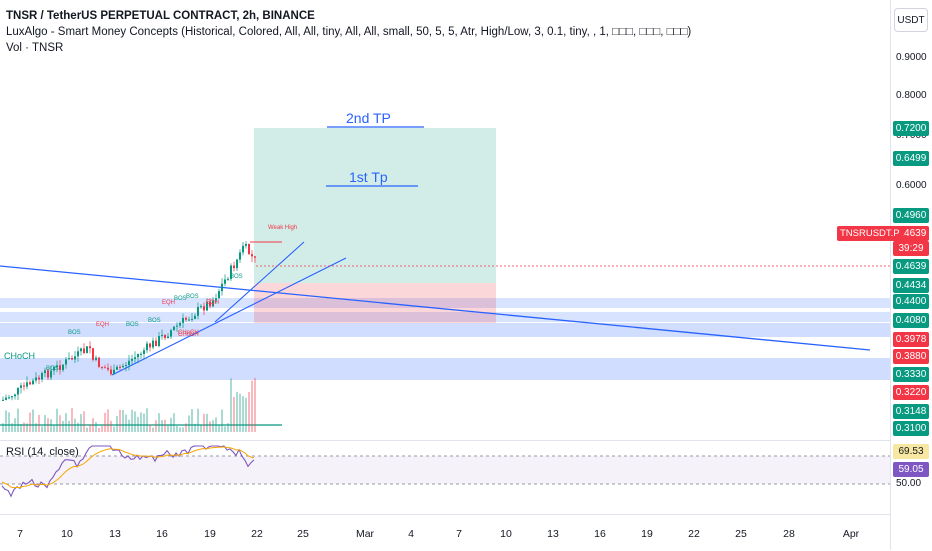  I want to click on stop-zone, so click(375, 303).